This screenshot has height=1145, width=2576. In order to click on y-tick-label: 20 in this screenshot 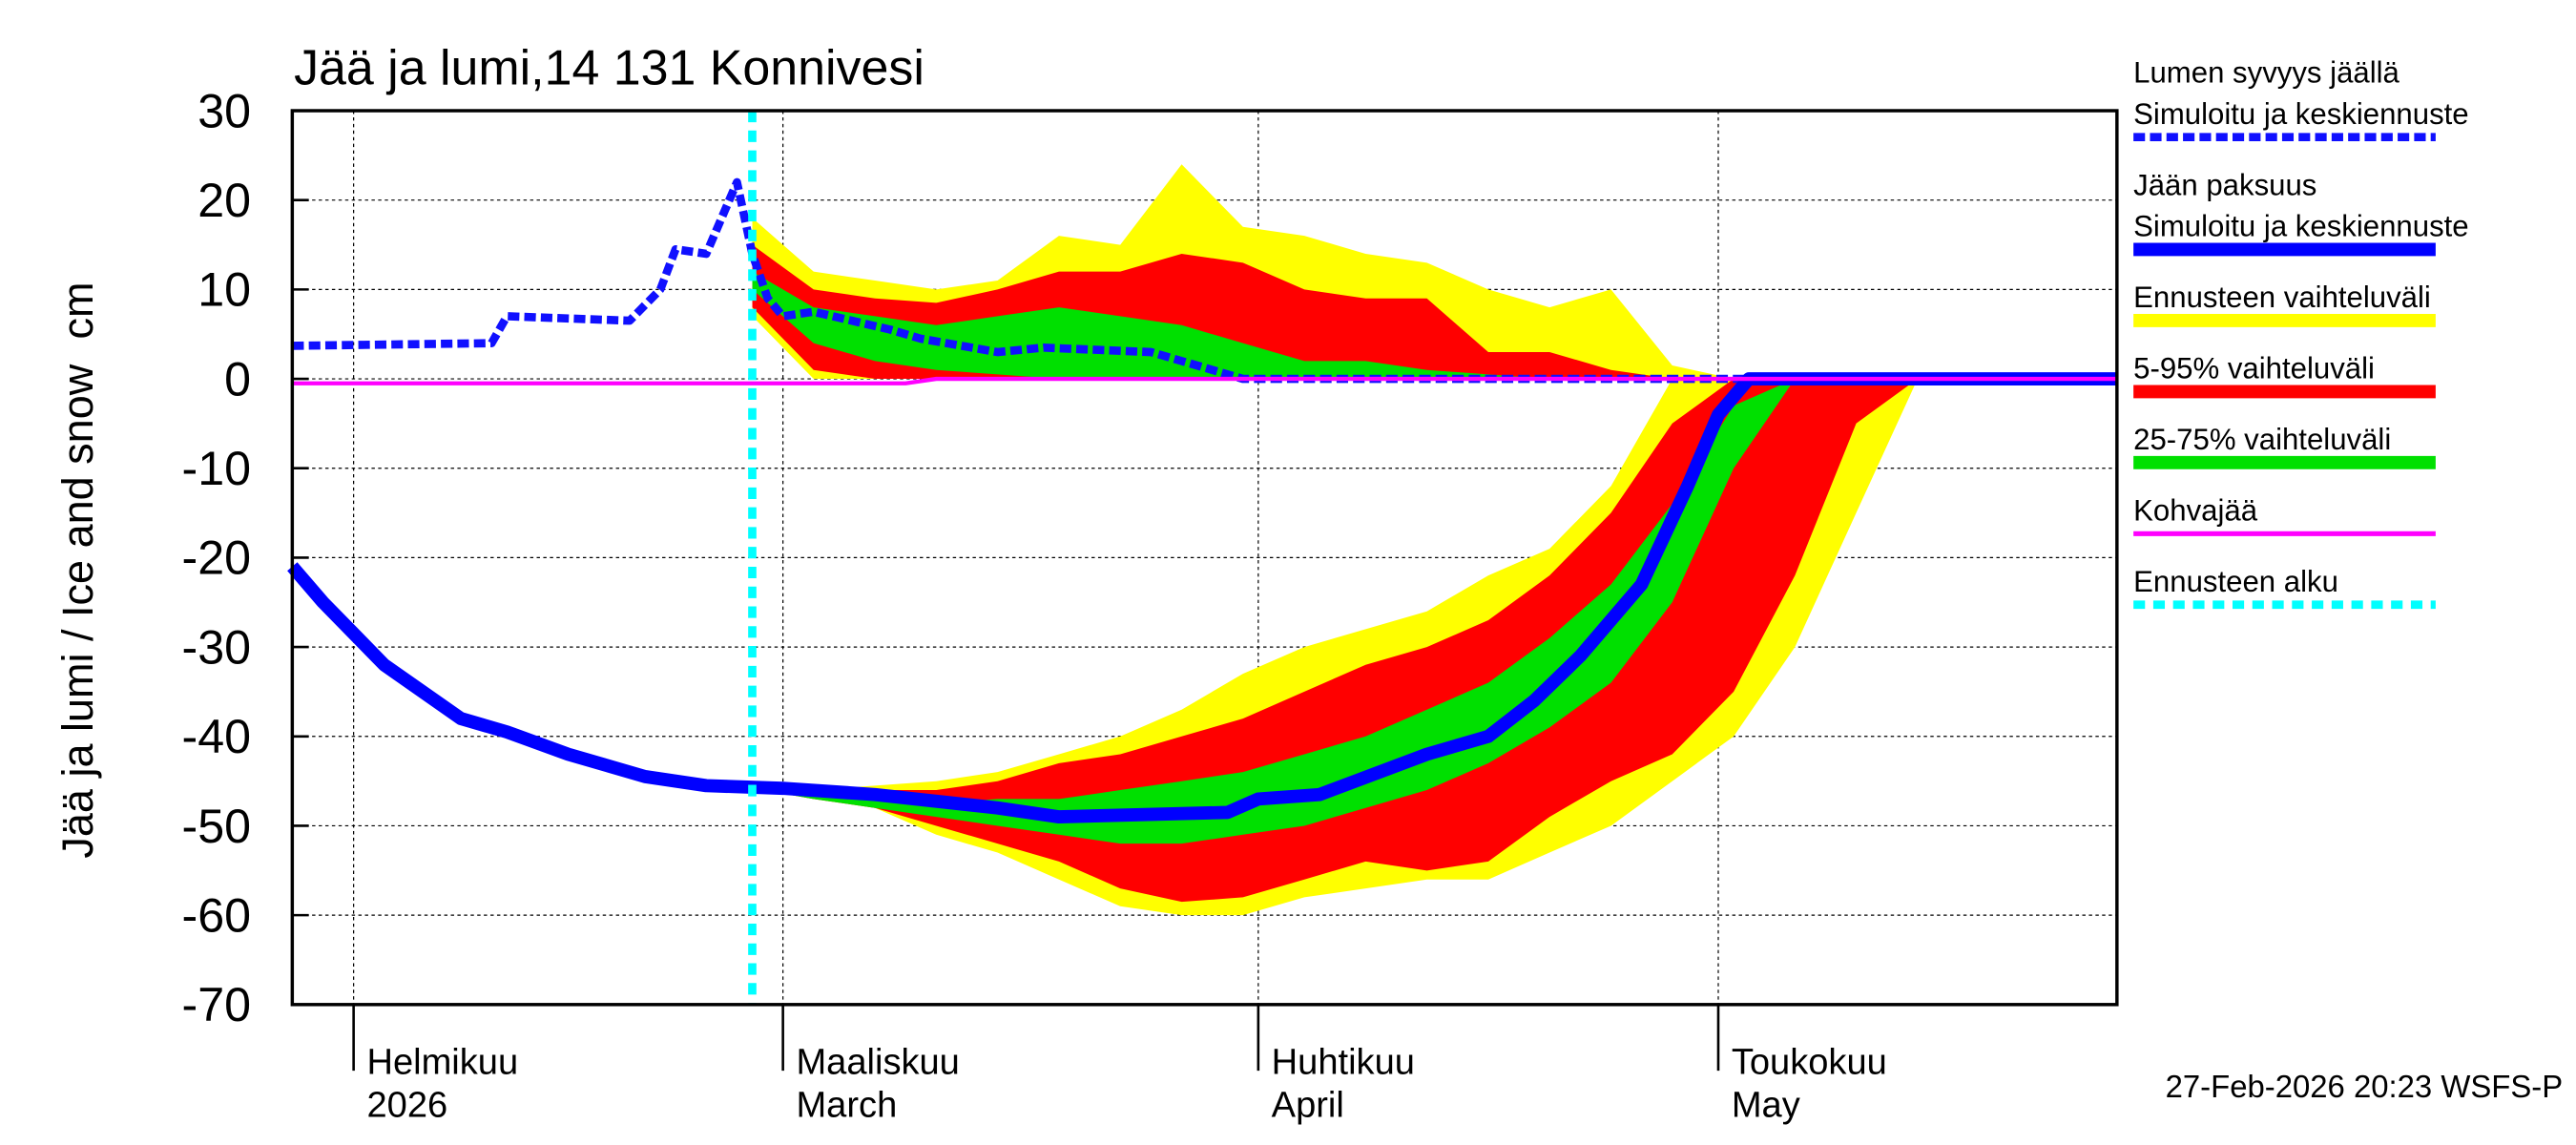, I will do `click(224, 200)`.